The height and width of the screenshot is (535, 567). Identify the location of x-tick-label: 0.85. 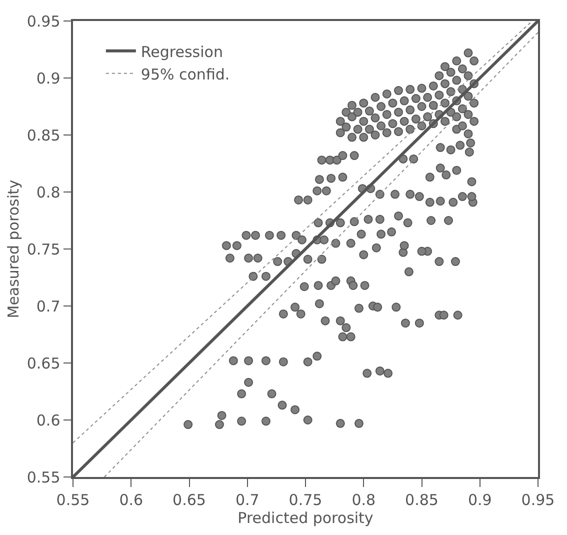
(421, 499).